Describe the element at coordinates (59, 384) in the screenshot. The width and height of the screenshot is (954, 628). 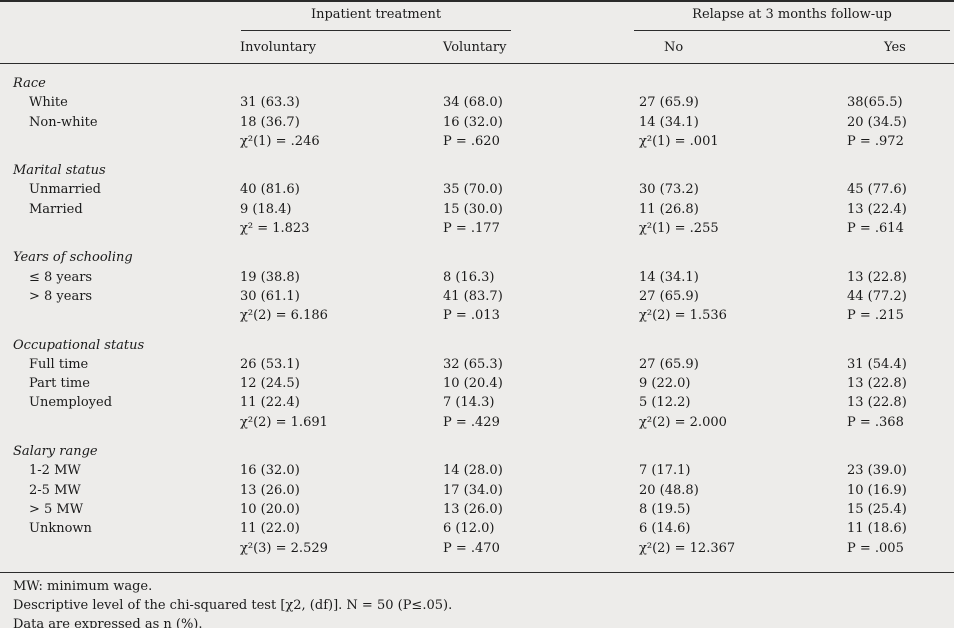
I see `row-label: Part time` at that location.